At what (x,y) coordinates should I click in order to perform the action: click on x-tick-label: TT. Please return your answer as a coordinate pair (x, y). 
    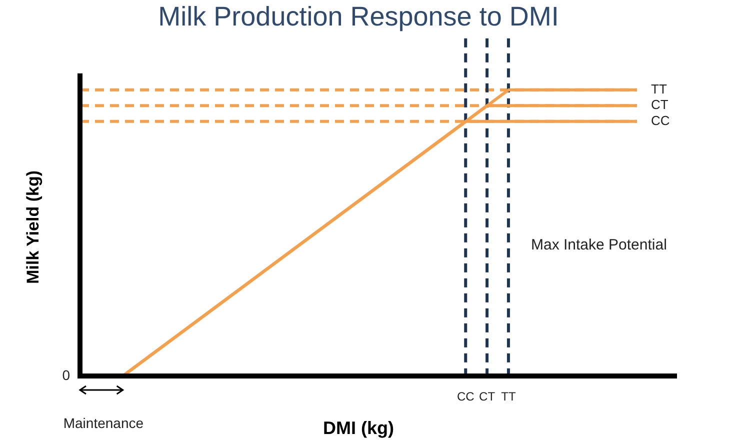
    Looking at the image, I should click on (508, 397).